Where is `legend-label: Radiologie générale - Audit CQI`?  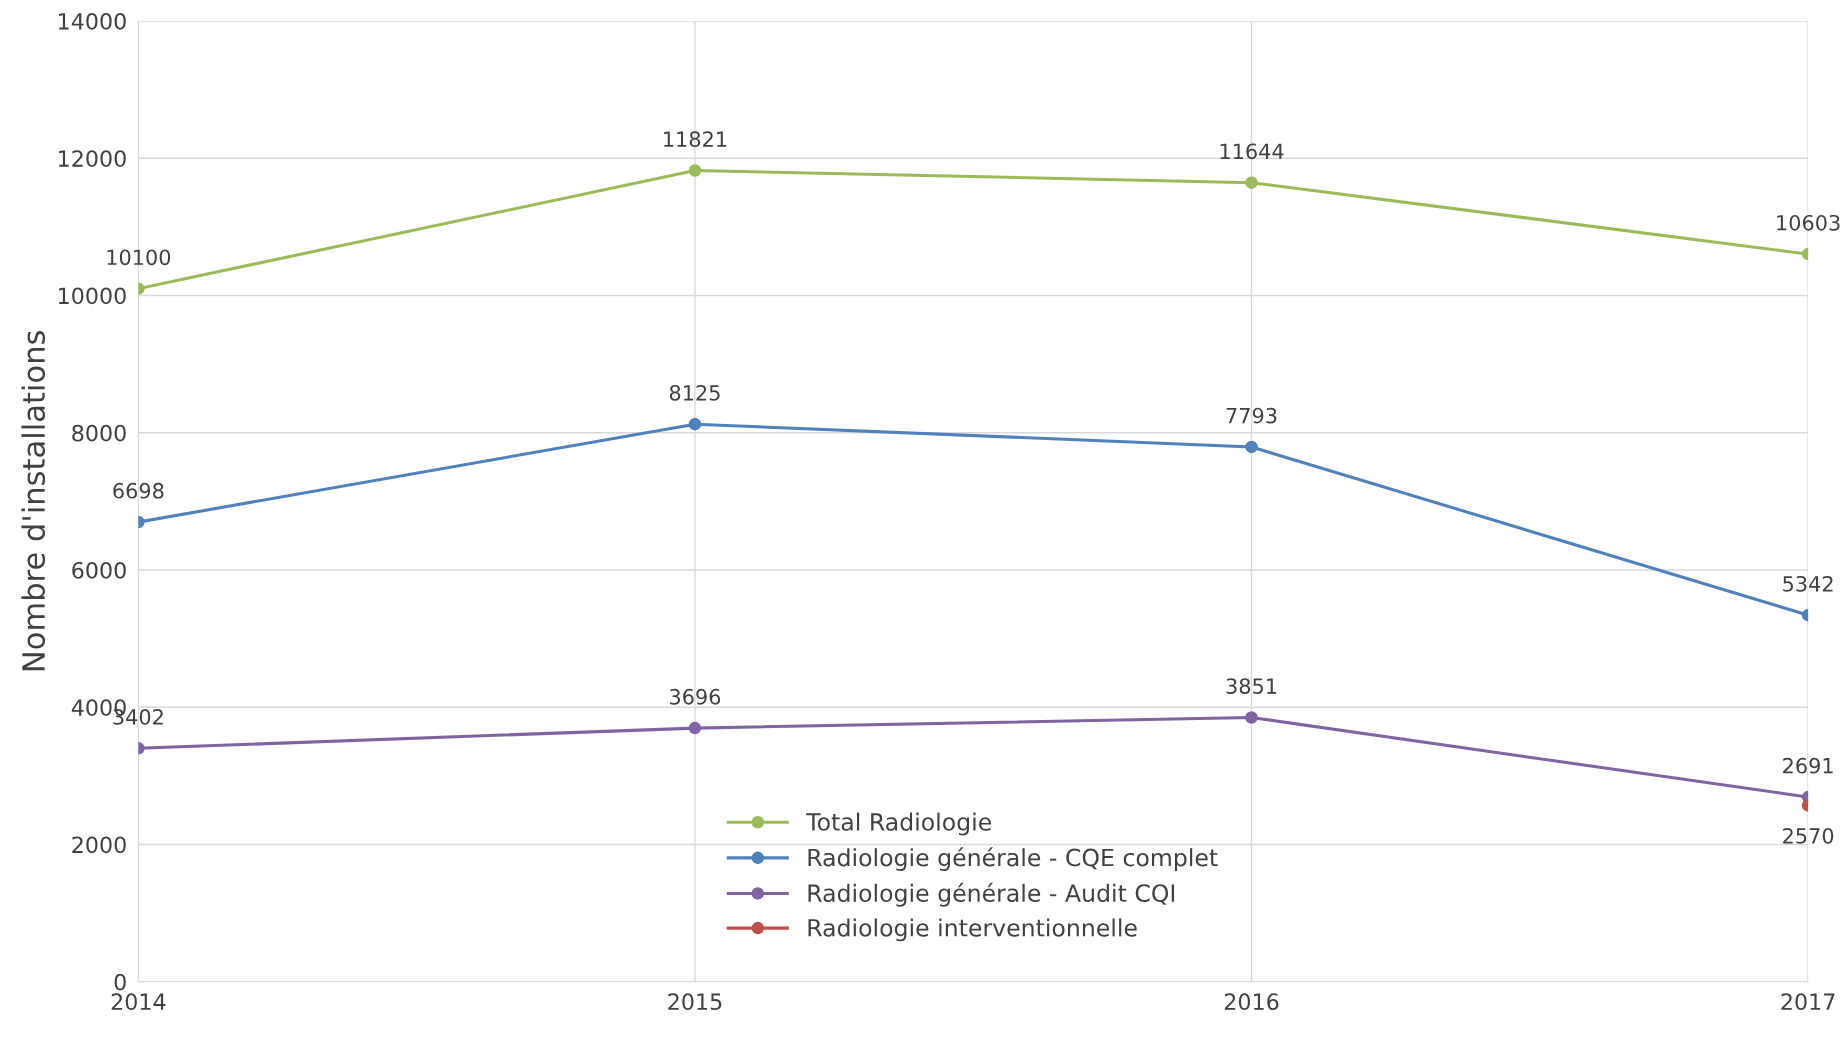
legend-label: Radiologie générale - Audit CQI is located at coordinates (991, 894).